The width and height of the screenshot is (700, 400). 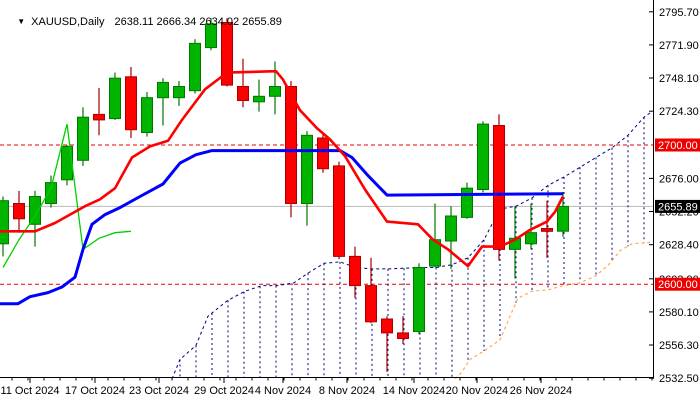 What do you see at coordinates (347, 391) in the screenshot?
I see `date-label: 8 Nov 2024` at bounding box center [347, 391].